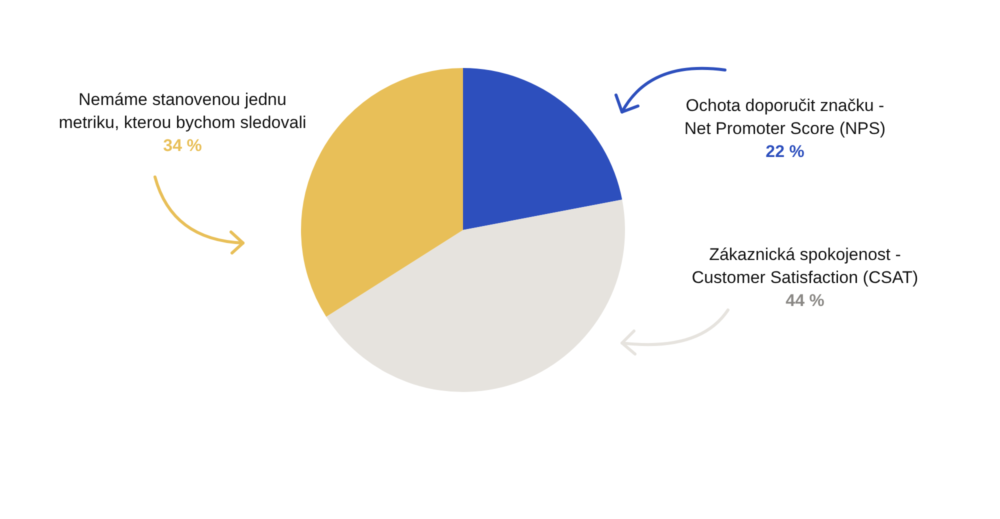  What do you see at coordinates (182, 146) in the screenshot?
I see `data-label: 34 %` at bounding box center [182, 146].